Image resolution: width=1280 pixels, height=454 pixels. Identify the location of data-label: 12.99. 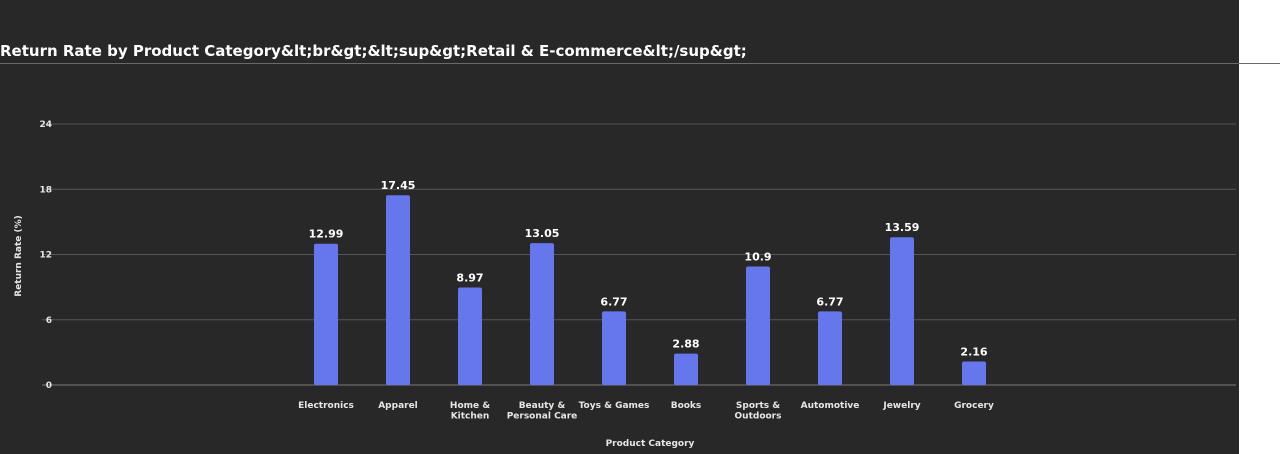
(326, 234).